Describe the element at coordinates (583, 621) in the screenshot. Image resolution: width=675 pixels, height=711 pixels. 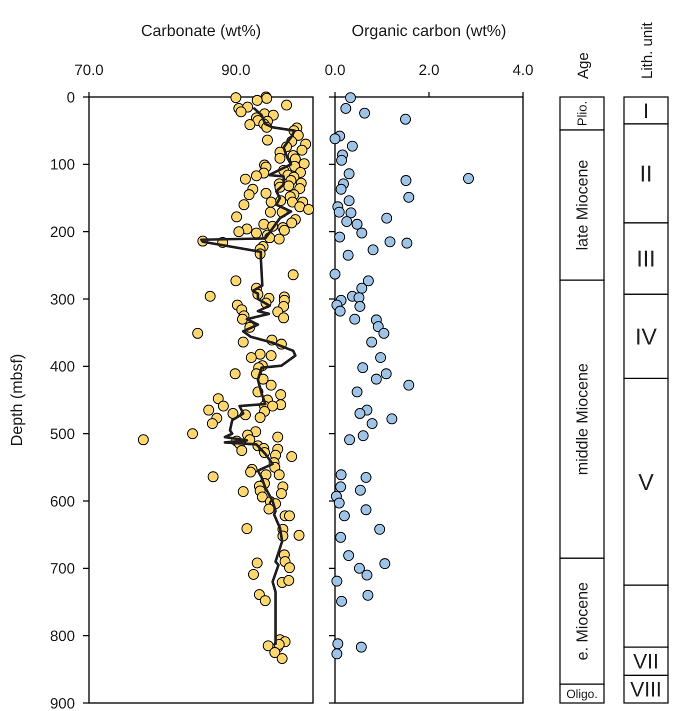
I see `series-label: e. Miocene` at that location.